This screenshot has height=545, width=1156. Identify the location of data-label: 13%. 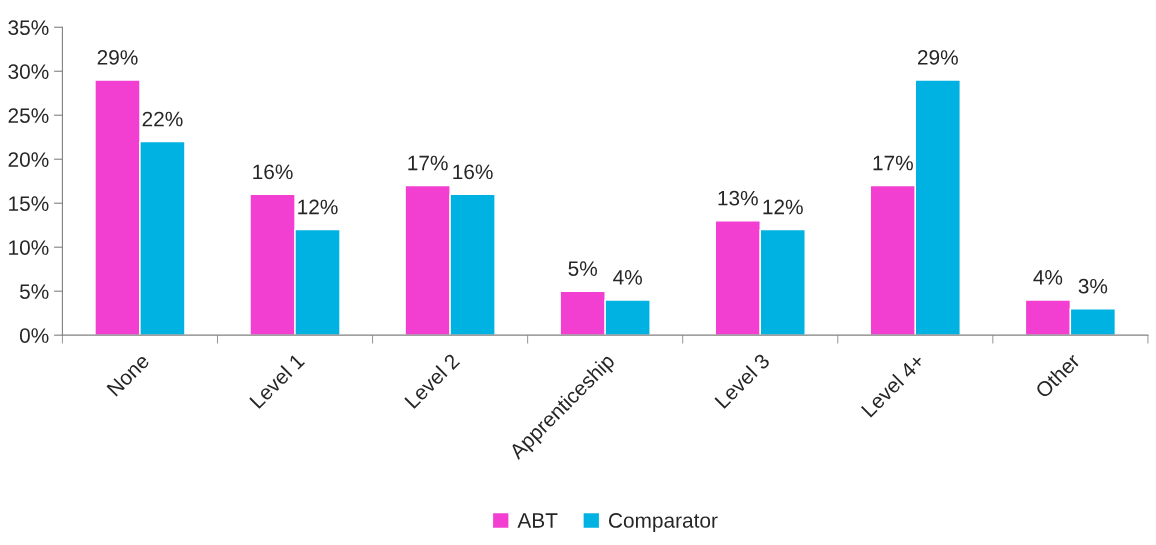
(738, 198).